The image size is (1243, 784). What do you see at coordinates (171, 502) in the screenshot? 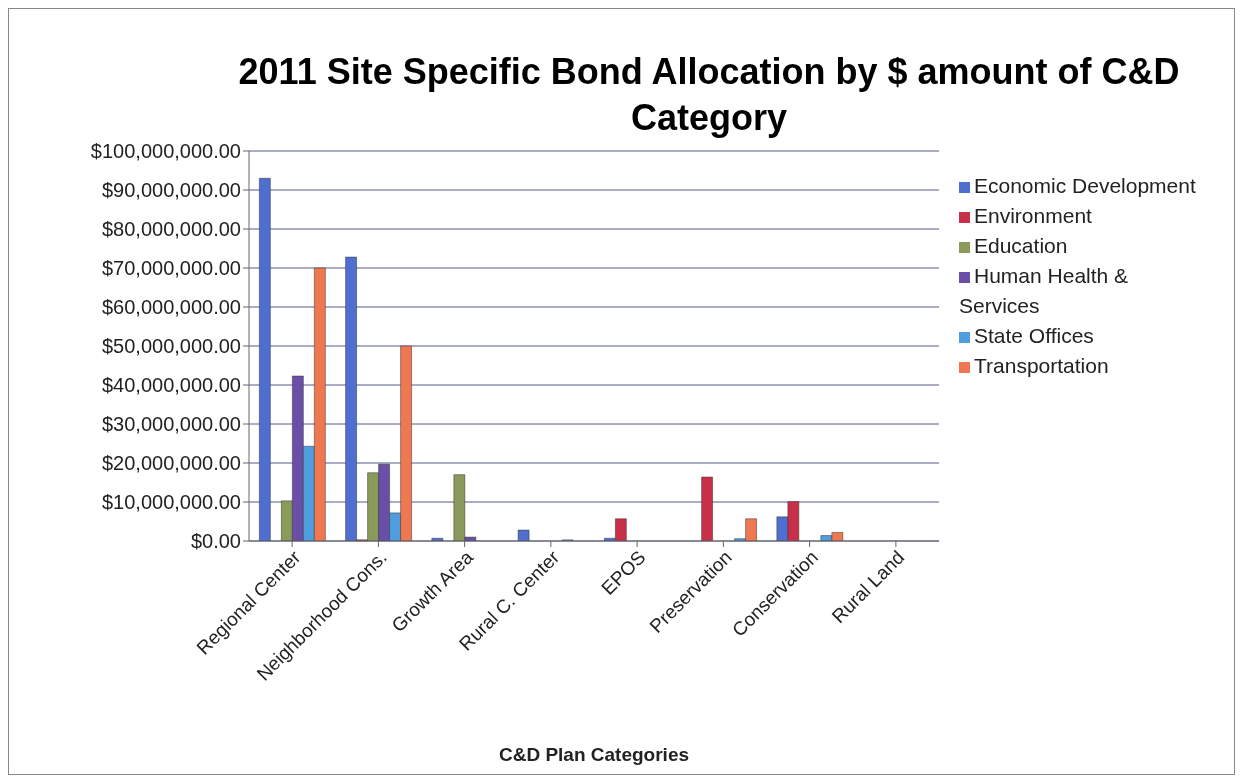
I see `y-tick-label: $10,000,000.00` at bounding box center [171, 502].